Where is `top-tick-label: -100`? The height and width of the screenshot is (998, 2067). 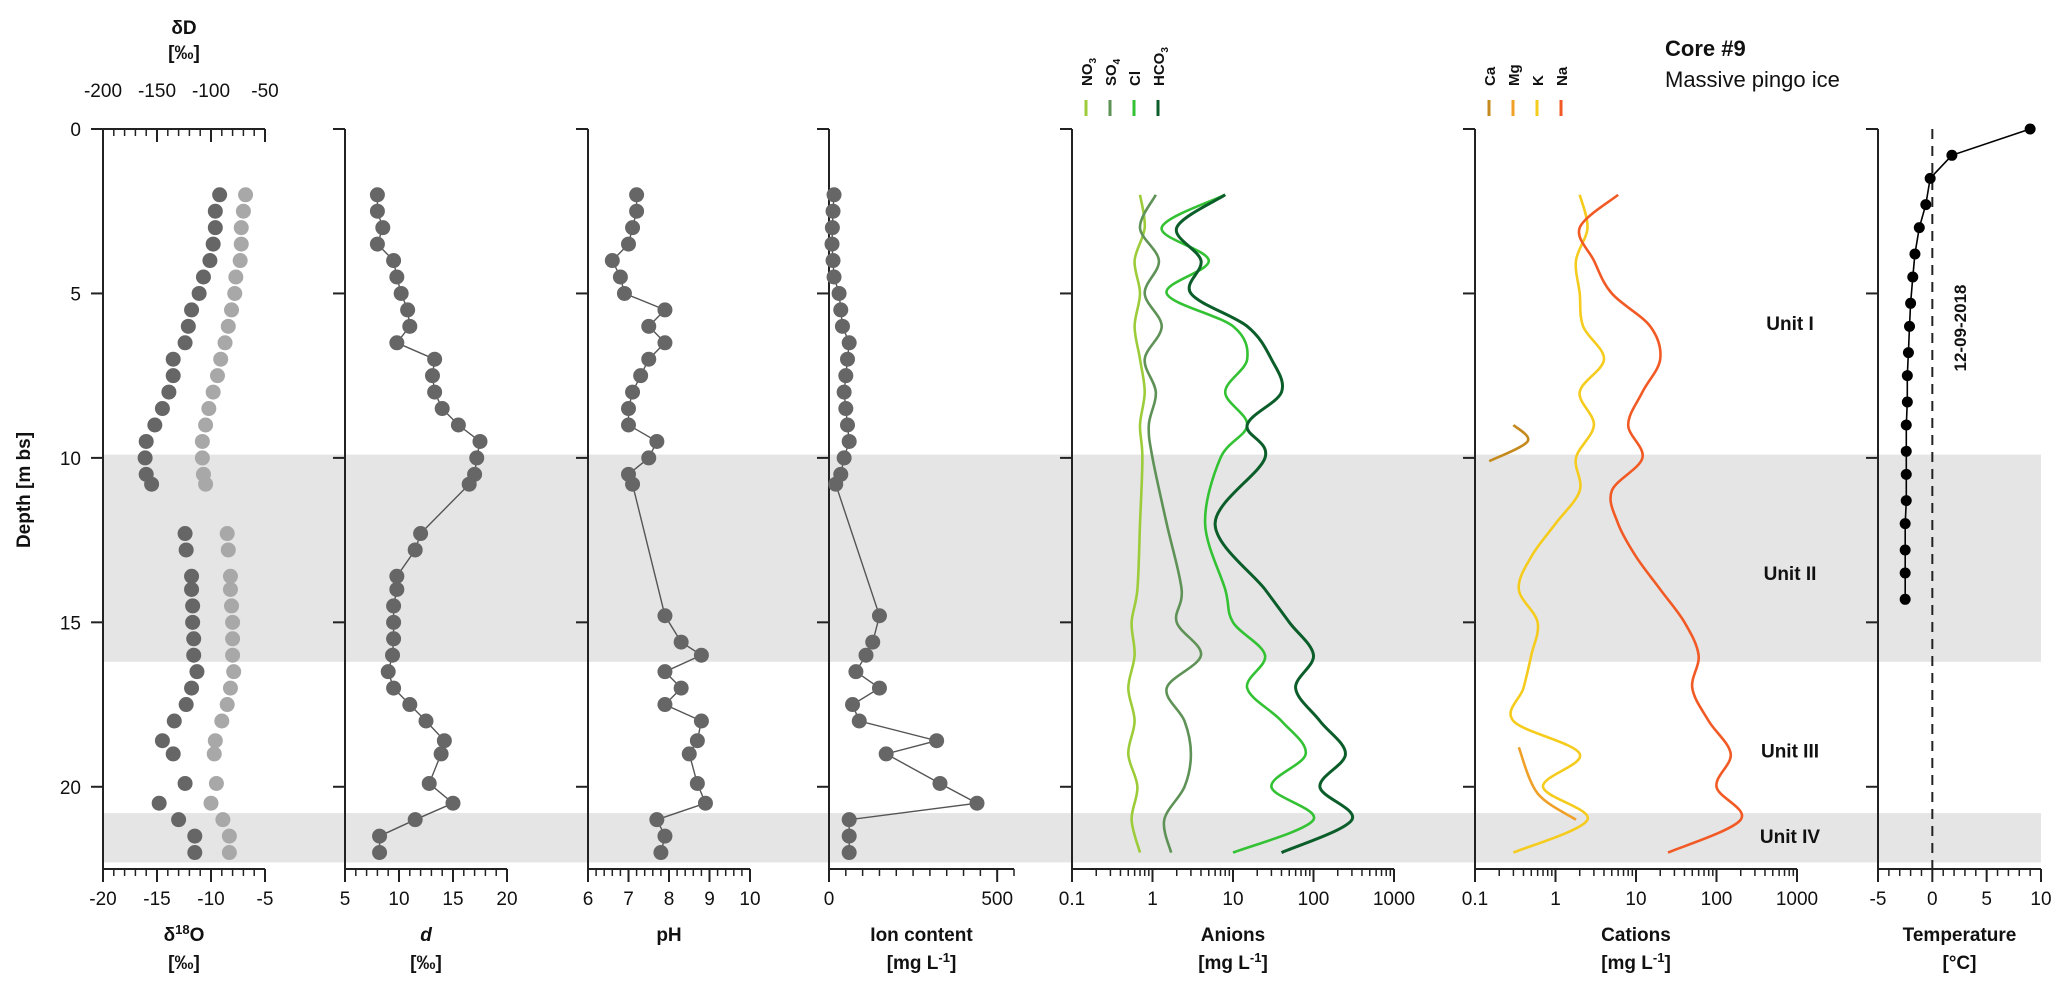
top-tick-label: -100 is located at coordinates (211, 91).